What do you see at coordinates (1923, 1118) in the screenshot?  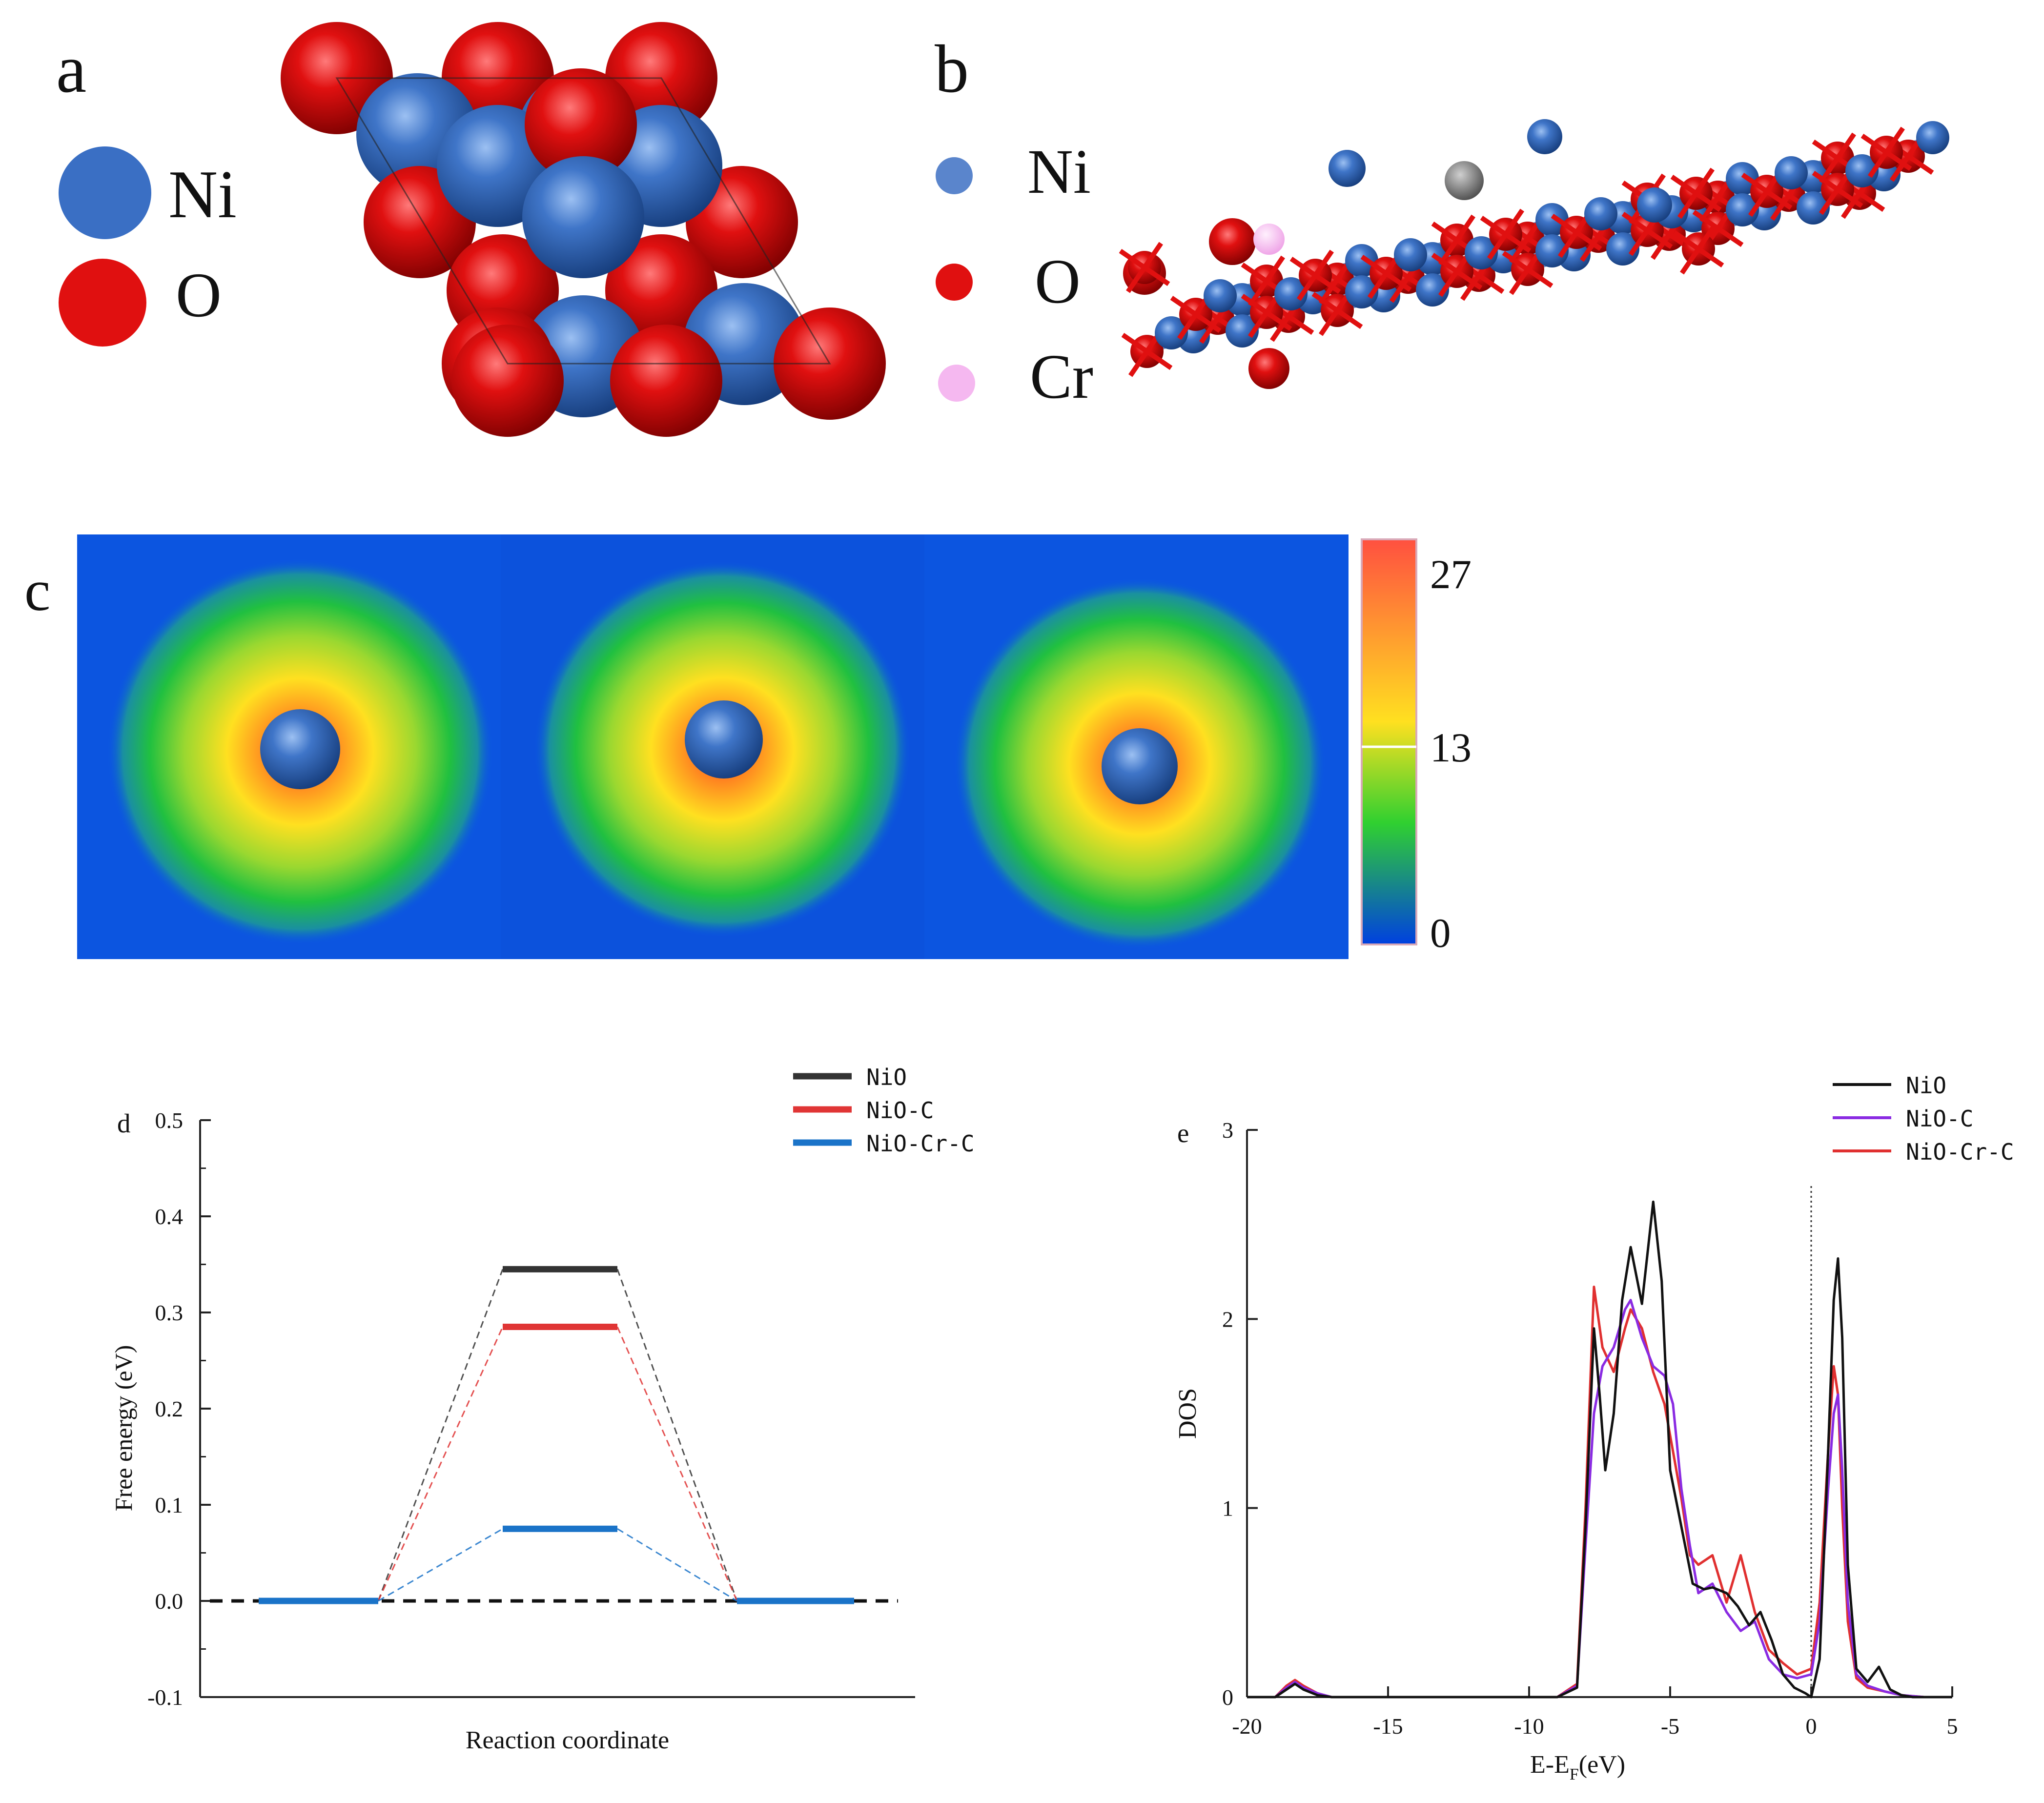 I see `legend-e: NiO NiO-C NiO-Cr-C` at bounding box center [1923, 1118].